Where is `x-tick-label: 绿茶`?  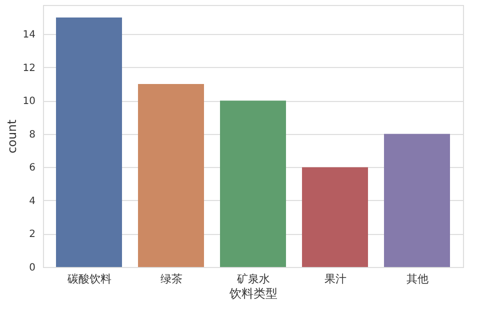
x-tick-label: 绿茶 is located at coordinates (171, 279).